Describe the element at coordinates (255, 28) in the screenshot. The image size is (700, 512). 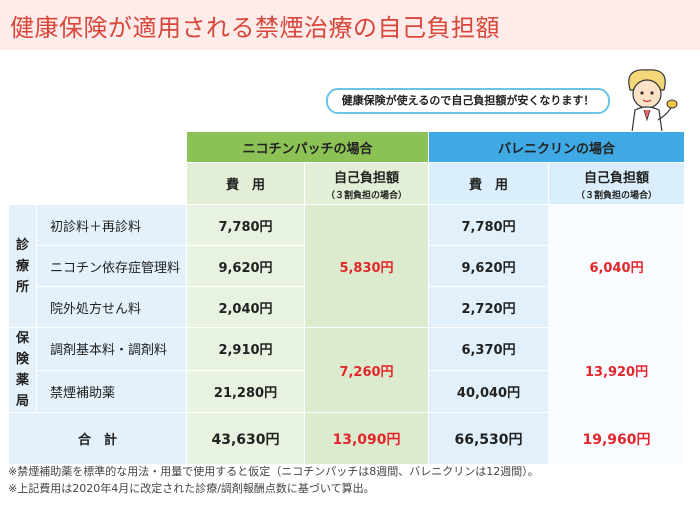
I see `page-title: 健康保険が適用される禁煙治療の自己負担額` at that location.